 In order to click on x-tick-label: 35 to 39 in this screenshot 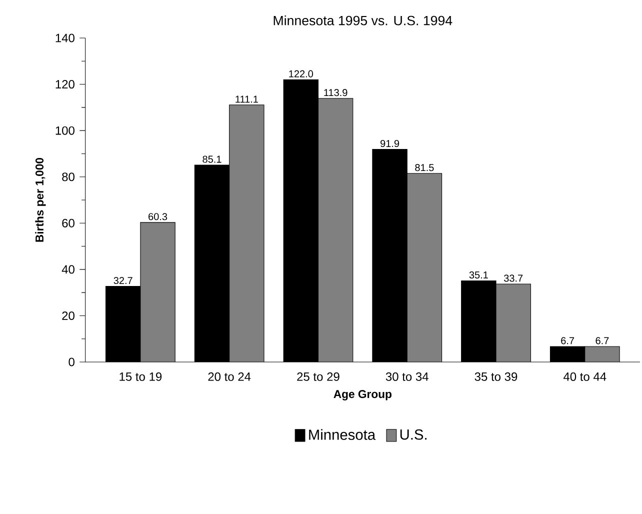, I will do `click(496, 376)`.